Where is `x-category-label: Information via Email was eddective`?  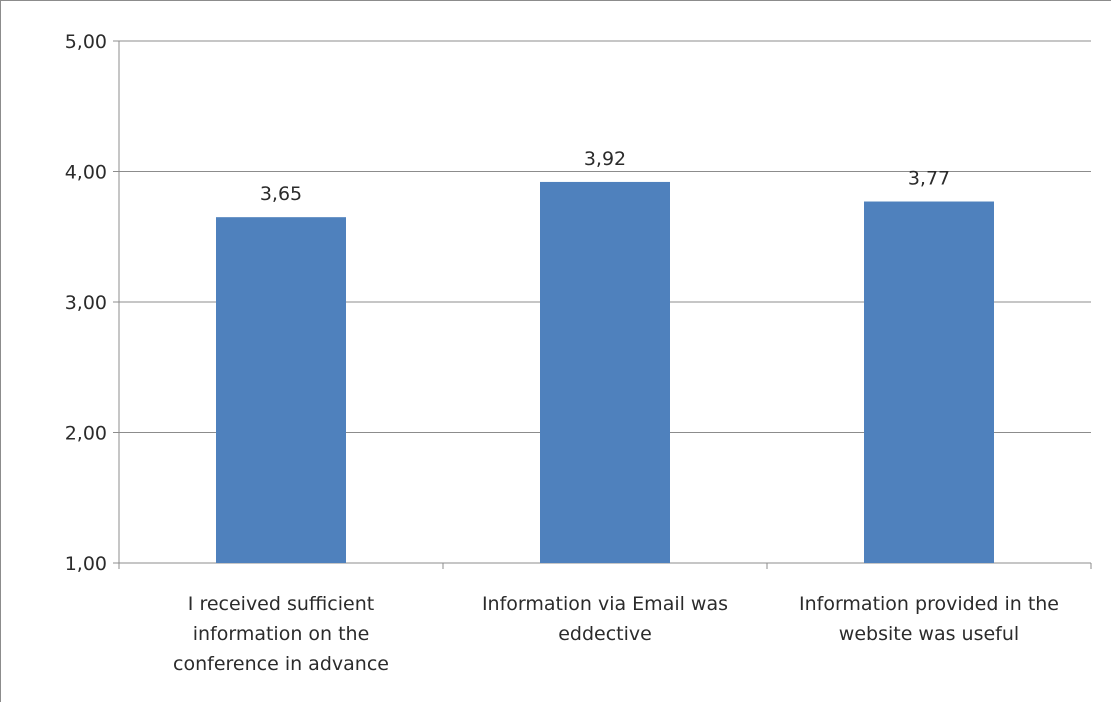 x-category-label: Information via Email was eddective is located at coordinates (605, 619).